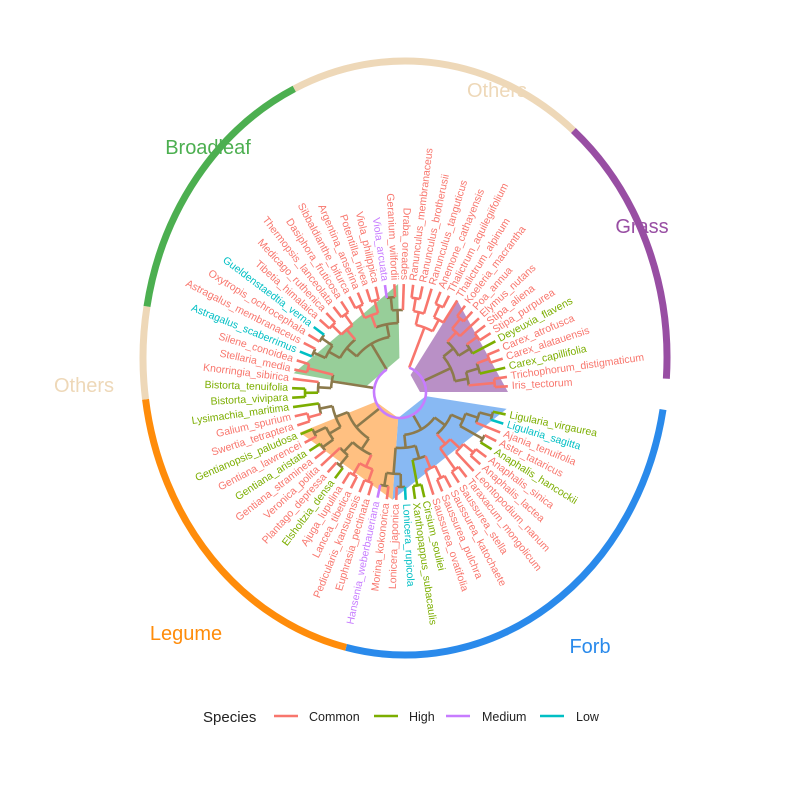 Image resolution: width=800 pixels, height=800 pixels. Describe the element at coordinates (208, 148) in the screenshot. I see `group-label-broadleaf: Broadleaf` at that location.